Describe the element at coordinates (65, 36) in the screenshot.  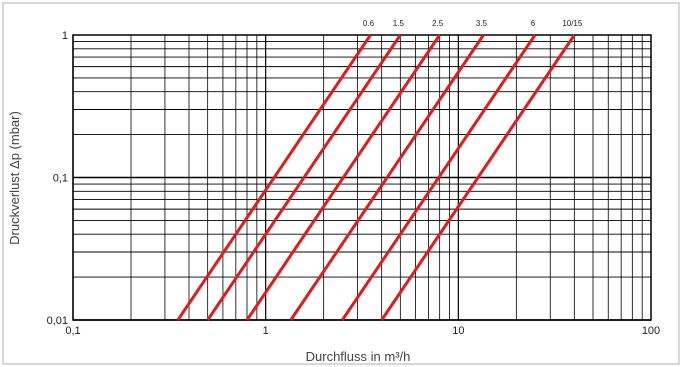
I see `y-tick-label: 1` at that location.